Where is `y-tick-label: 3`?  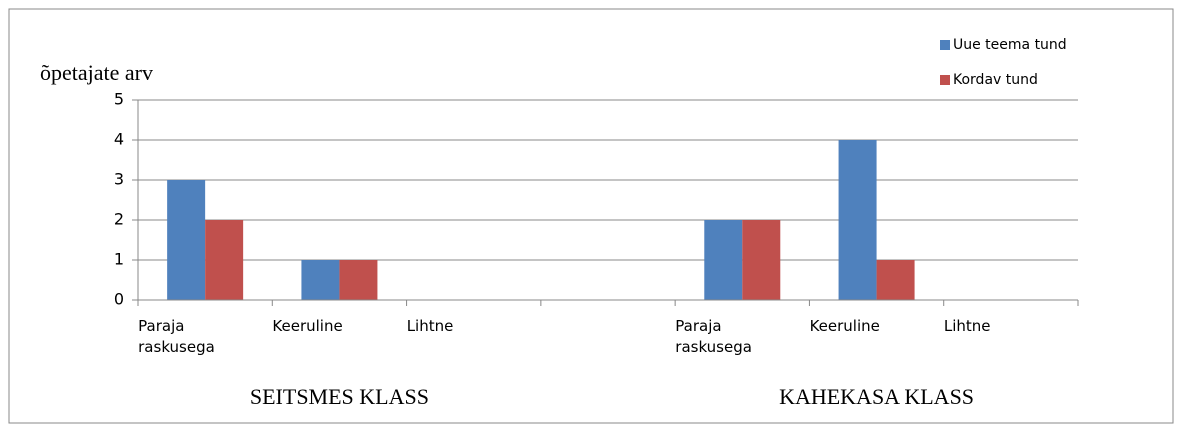 y-tick-label: 3 is located at coordinates (119, 179).